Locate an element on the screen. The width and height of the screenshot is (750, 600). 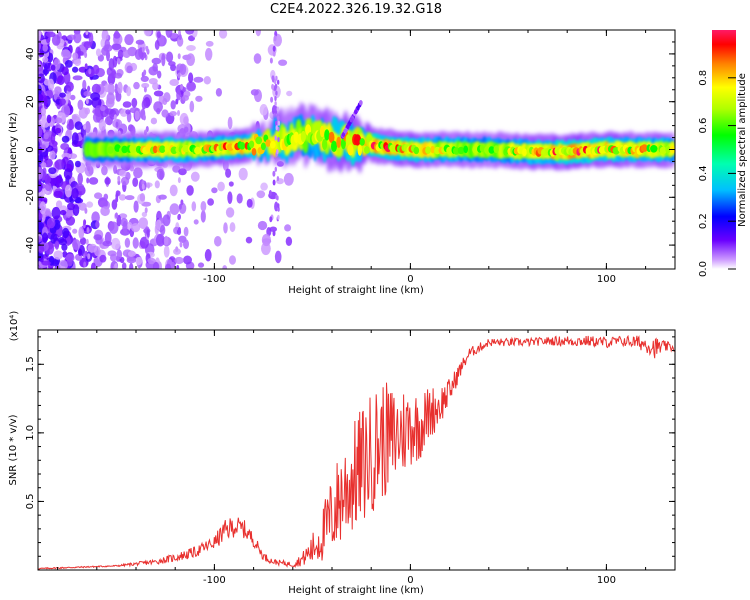
snr-y-multiplier: (x10⁴) is located at coordinates (14, 326).